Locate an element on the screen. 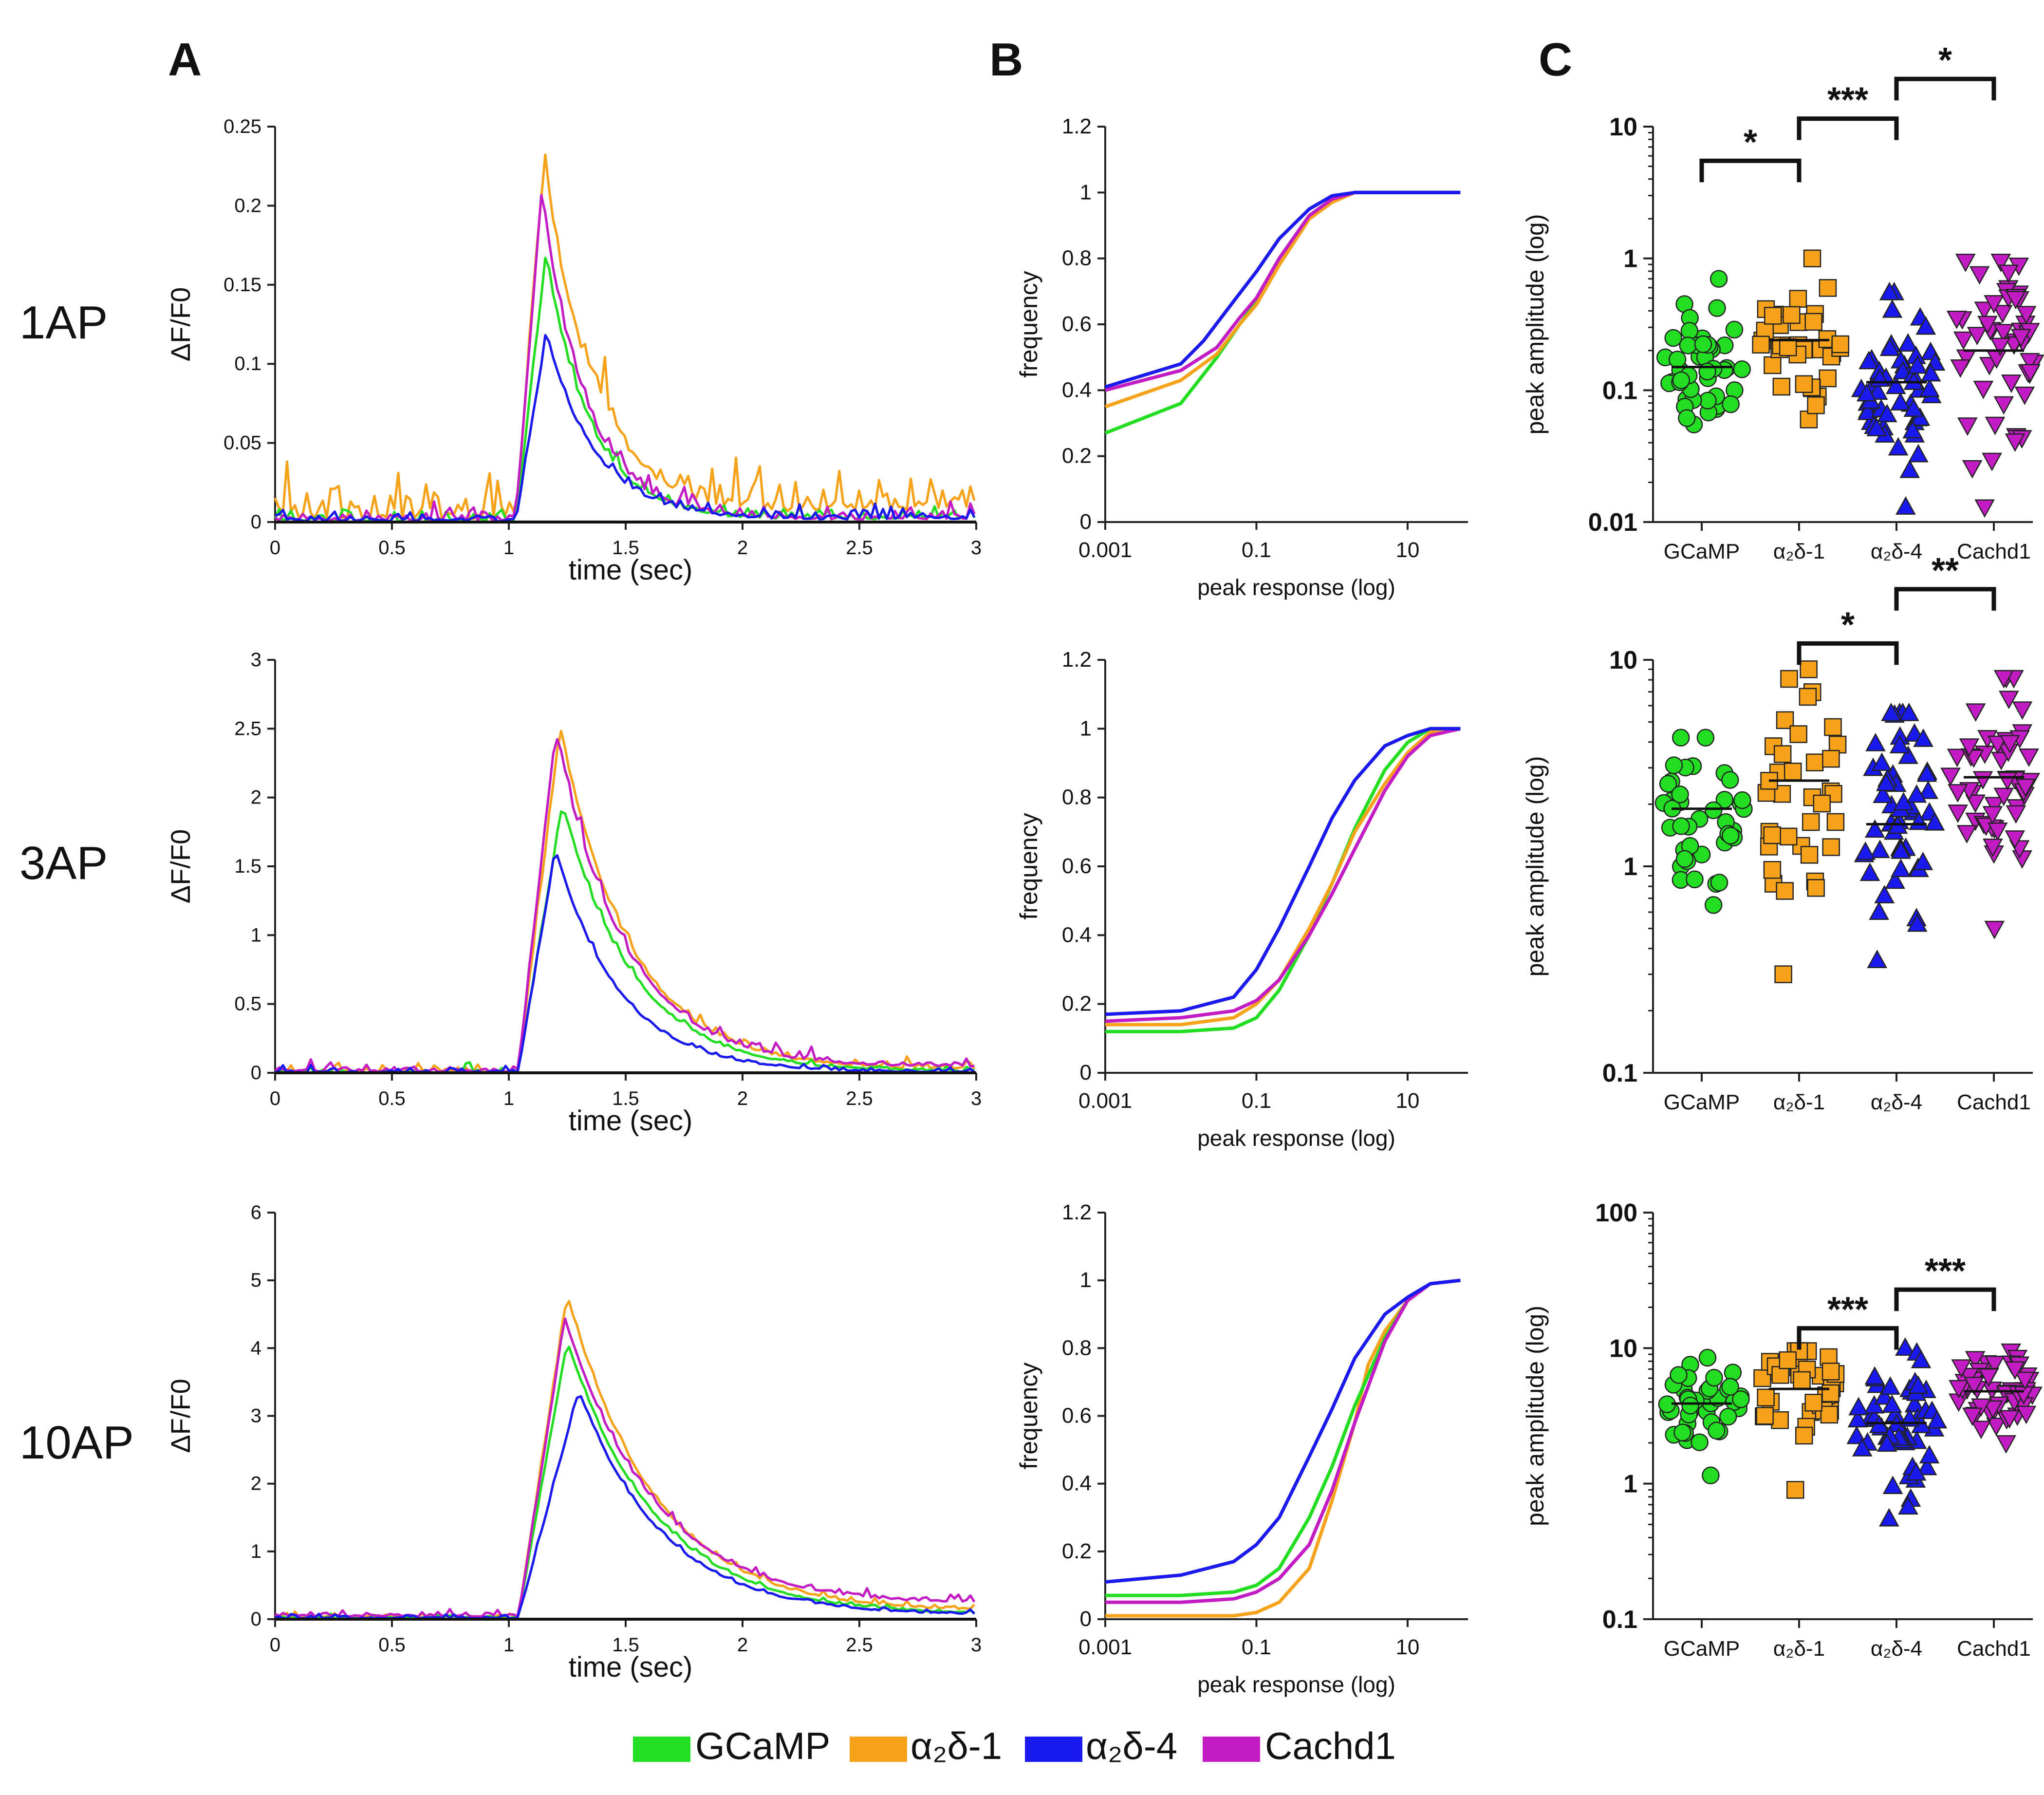  y-tick-label: 5 is located at coordinates (256, 1280).